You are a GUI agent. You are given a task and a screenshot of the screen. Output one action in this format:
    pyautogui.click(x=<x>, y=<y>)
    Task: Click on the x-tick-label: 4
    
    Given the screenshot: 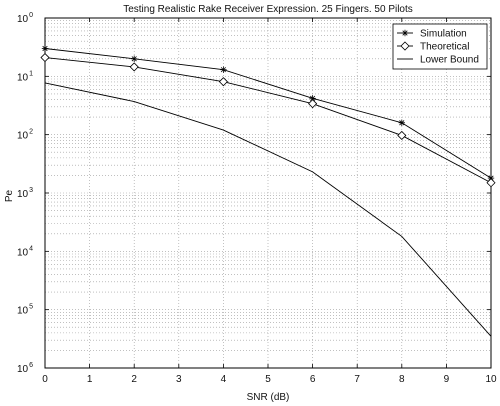 What is the action you would take?
    pyautogui.click(x=224, y=379)
    